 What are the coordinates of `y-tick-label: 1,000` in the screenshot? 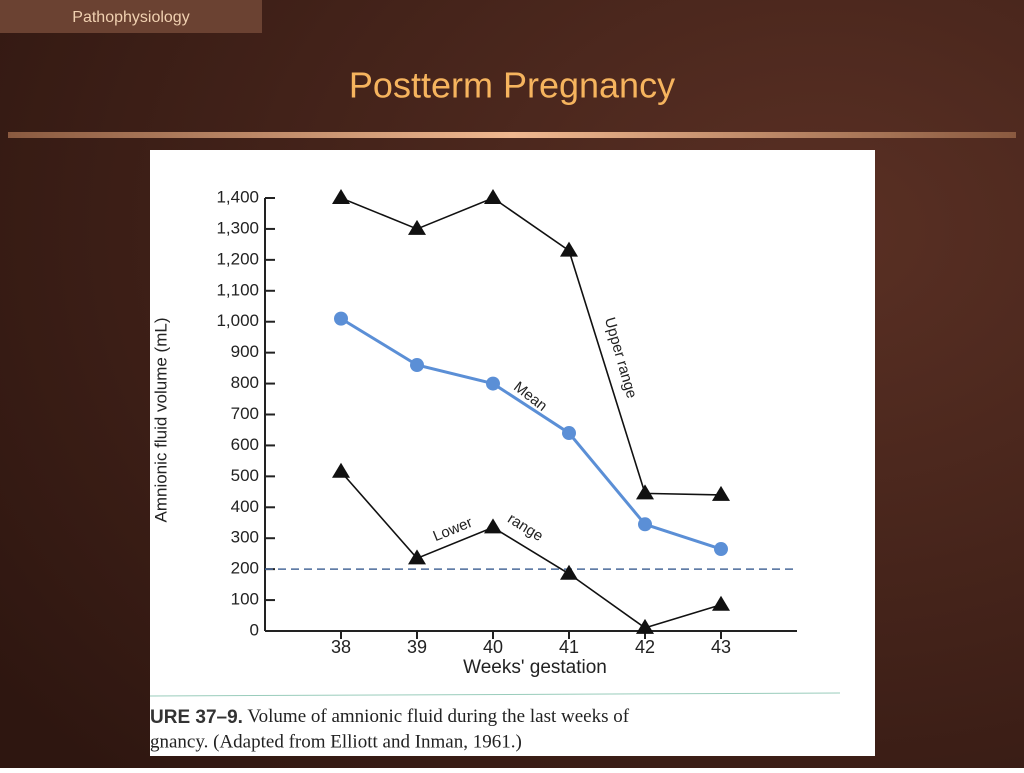 It's located at (237, 320).